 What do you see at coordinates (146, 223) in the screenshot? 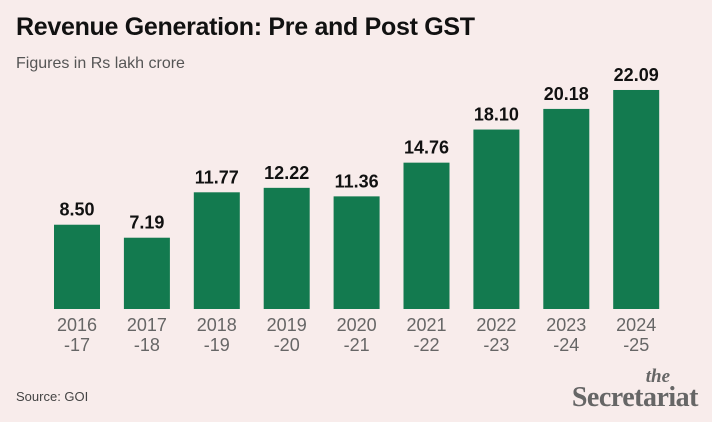
I see `bar-value-label: 7.19` at bounding box center [146, 223].